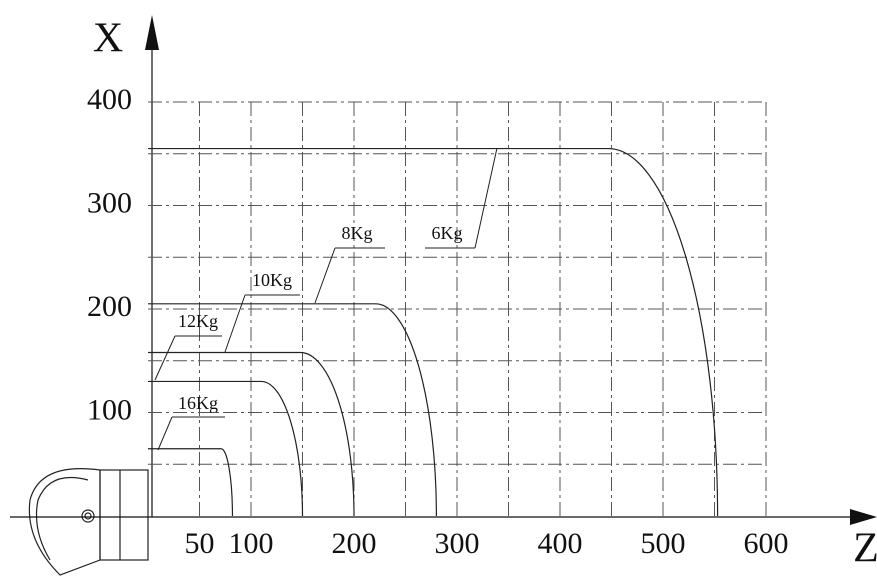 Image resolution: width=877 pixels, height=581 pixels. I want to click on y-axis-label: X, so click(108, 39).